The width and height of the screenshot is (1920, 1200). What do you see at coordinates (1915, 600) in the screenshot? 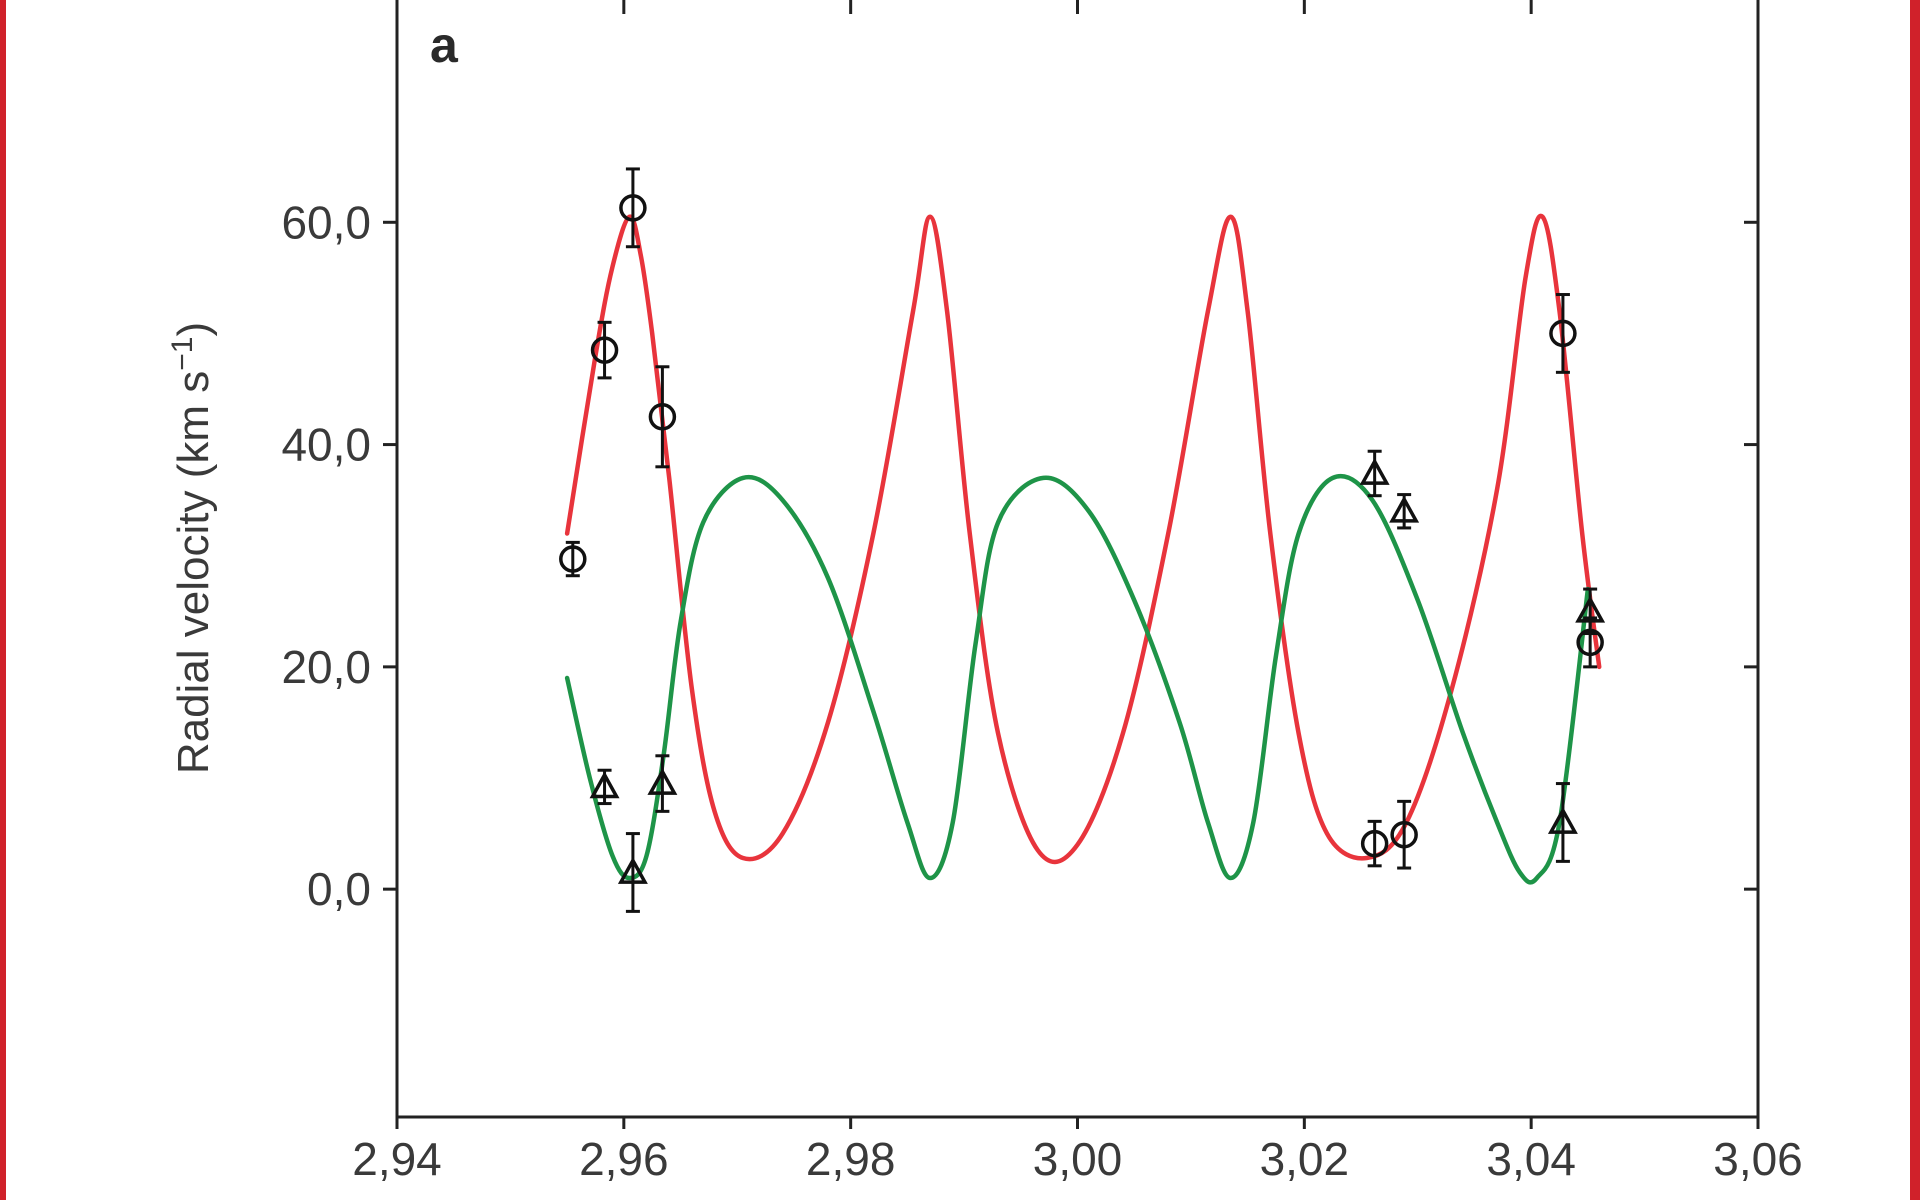
I see `right-frame-border` at bounding box center [1915, 600].